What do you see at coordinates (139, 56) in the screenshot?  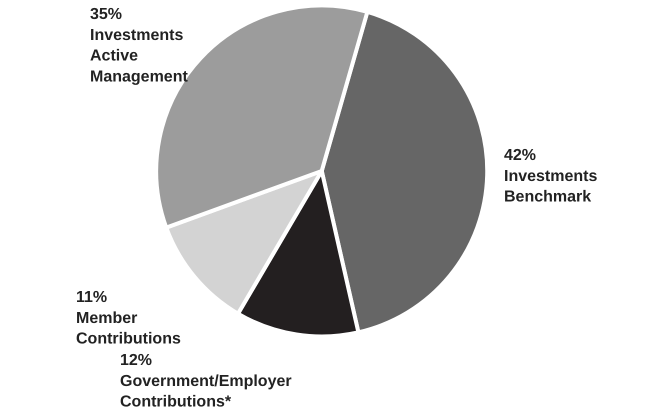 I see `slice-label: Investments Active Management` at bounding box center [139, 56].